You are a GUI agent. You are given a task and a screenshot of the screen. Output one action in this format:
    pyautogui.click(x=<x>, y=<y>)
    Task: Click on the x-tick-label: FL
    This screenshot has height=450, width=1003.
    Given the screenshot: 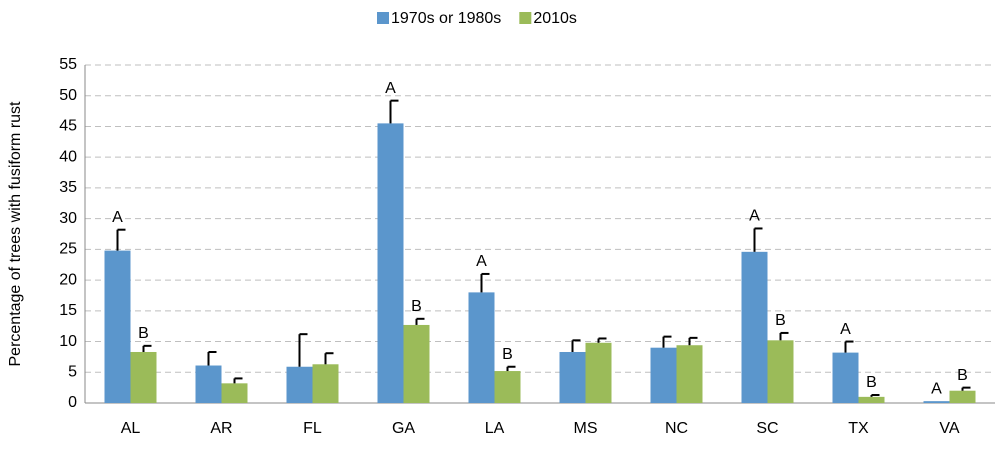 What is the action you would take?
    pyautogui.click(x=312, y=428)
    